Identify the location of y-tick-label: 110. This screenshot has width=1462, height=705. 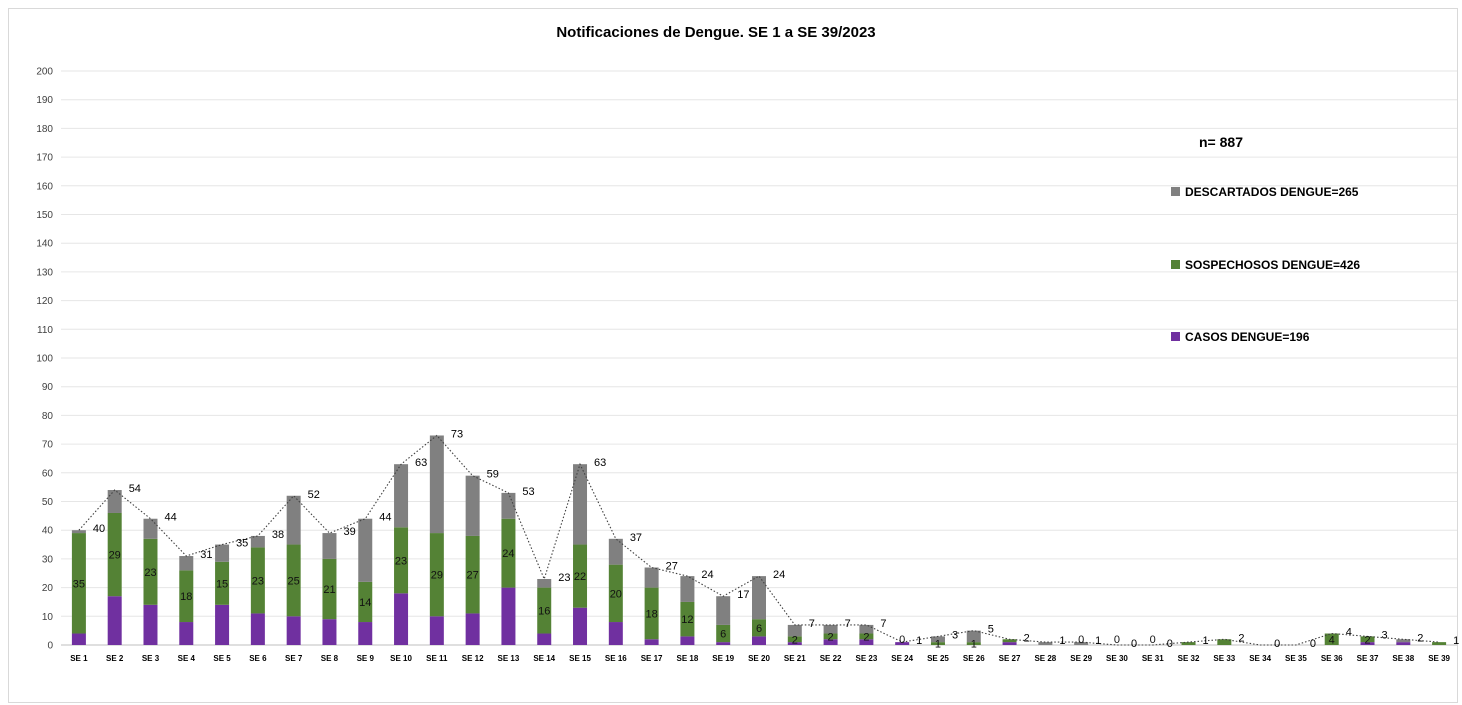
(45, 330).